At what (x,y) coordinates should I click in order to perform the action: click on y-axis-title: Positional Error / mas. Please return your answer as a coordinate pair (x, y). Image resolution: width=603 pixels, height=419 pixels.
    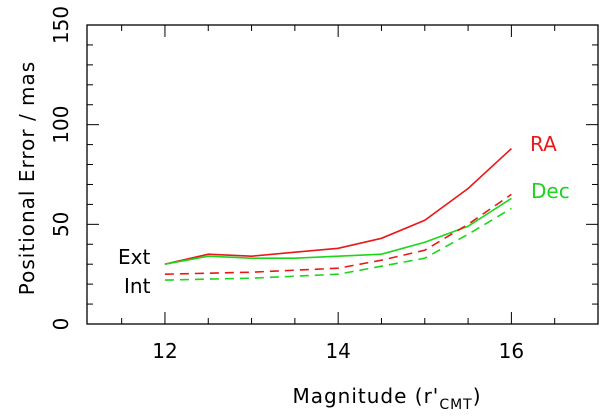
    Looking at the image, I should click on (27, 178).